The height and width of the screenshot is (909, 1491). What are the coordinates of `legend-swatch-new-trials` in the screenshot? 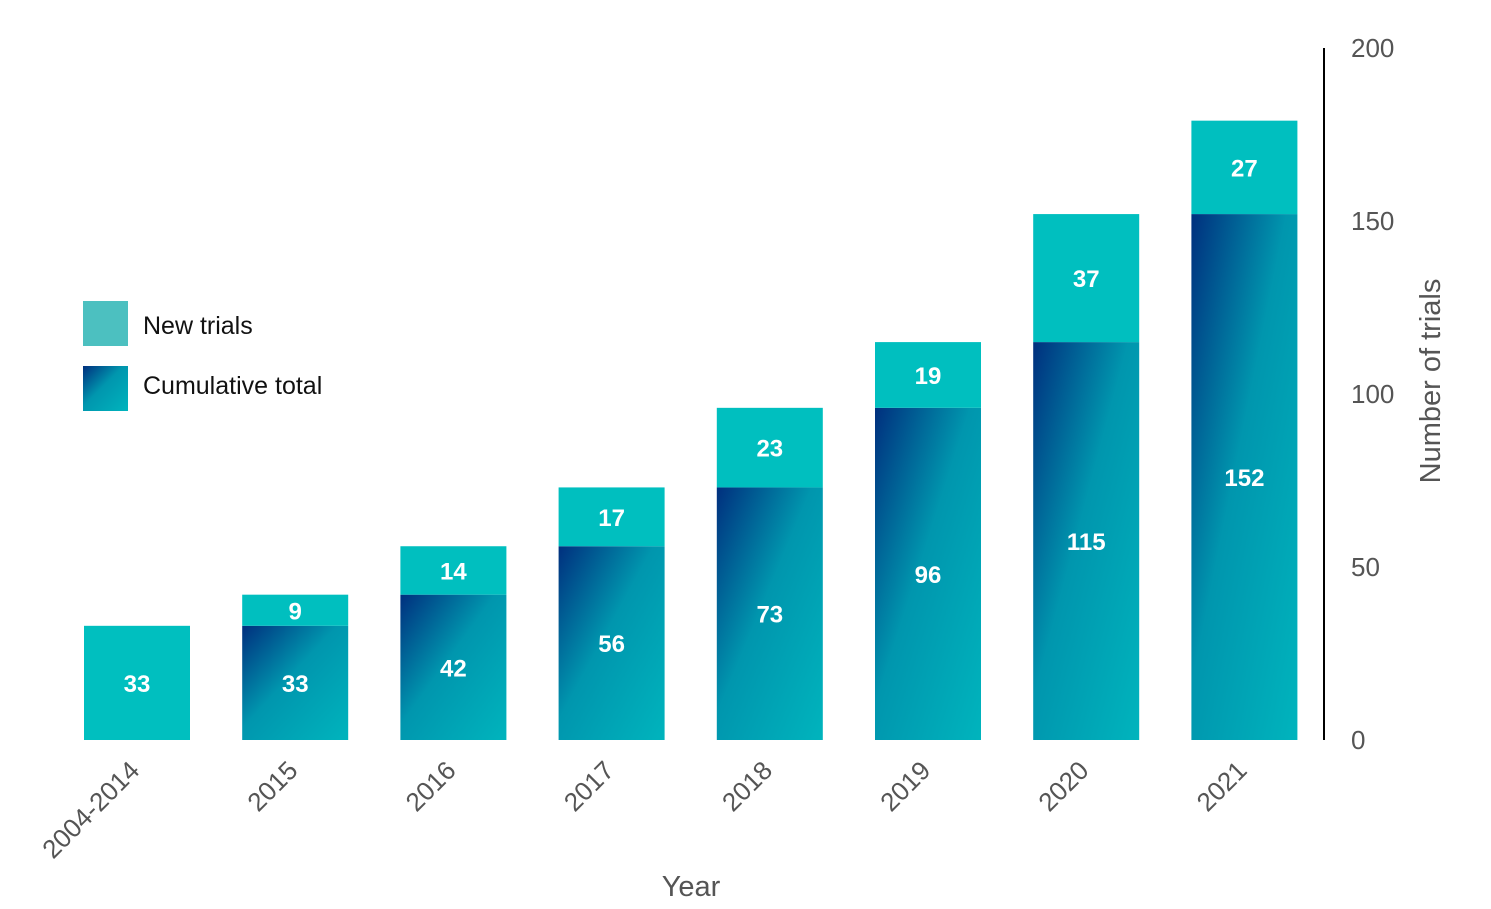 It's located at (105, 323).